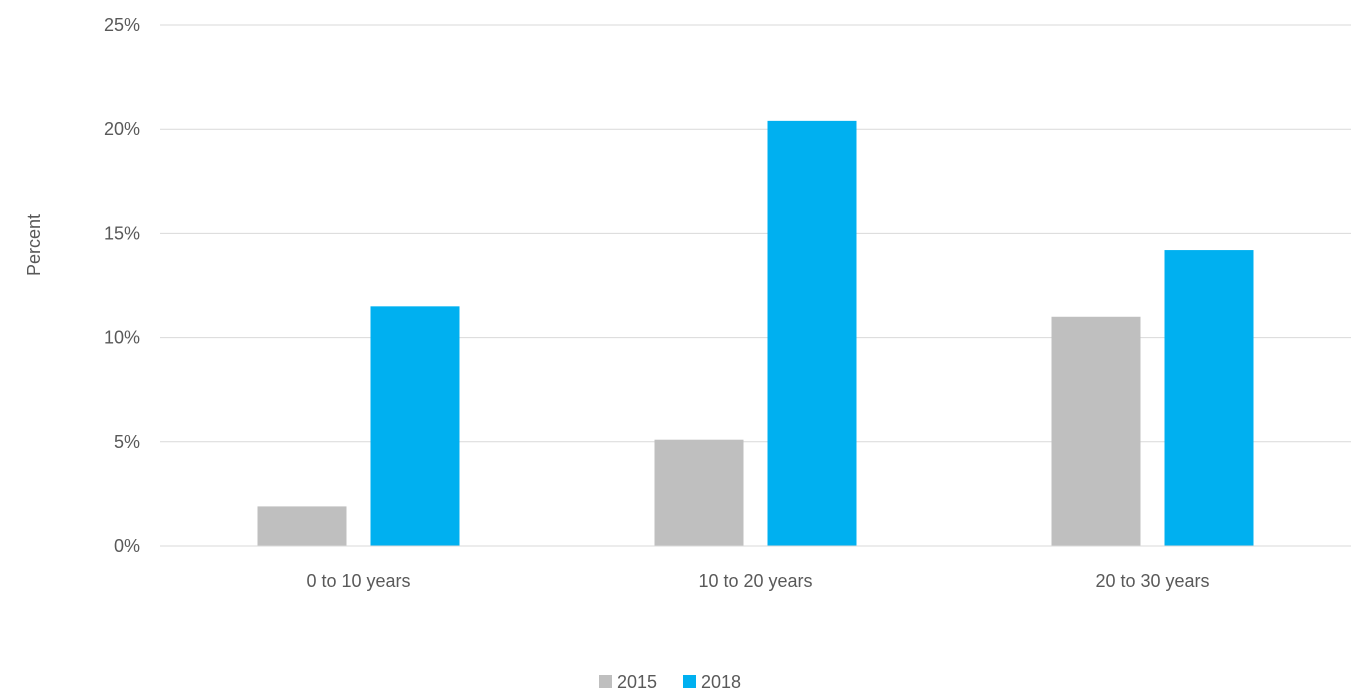 The width and height of the screenshot is (1359, 700). I want to click on y-tick-label: 15%, so click(122, 233).